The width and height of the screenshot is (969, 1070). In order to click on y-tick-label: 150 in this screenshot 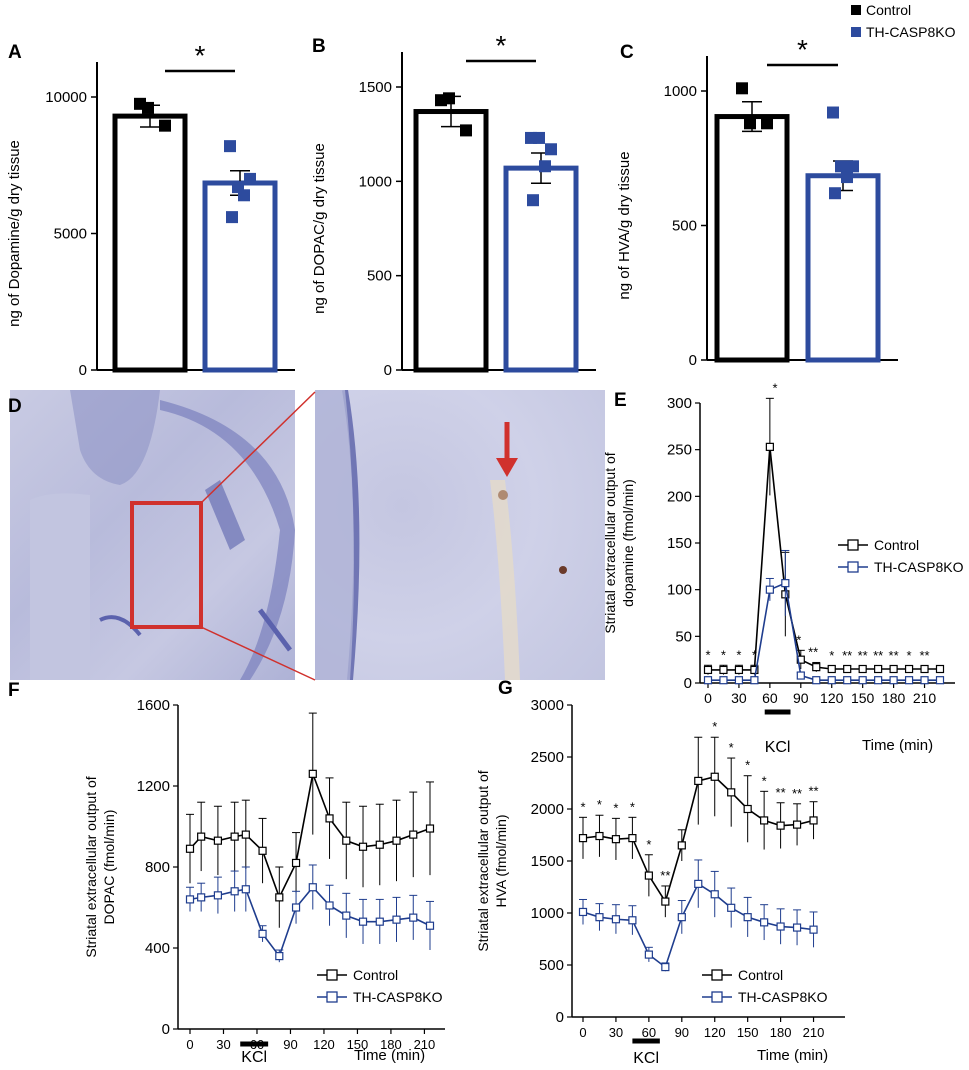, I will do `click(679, 543)`.